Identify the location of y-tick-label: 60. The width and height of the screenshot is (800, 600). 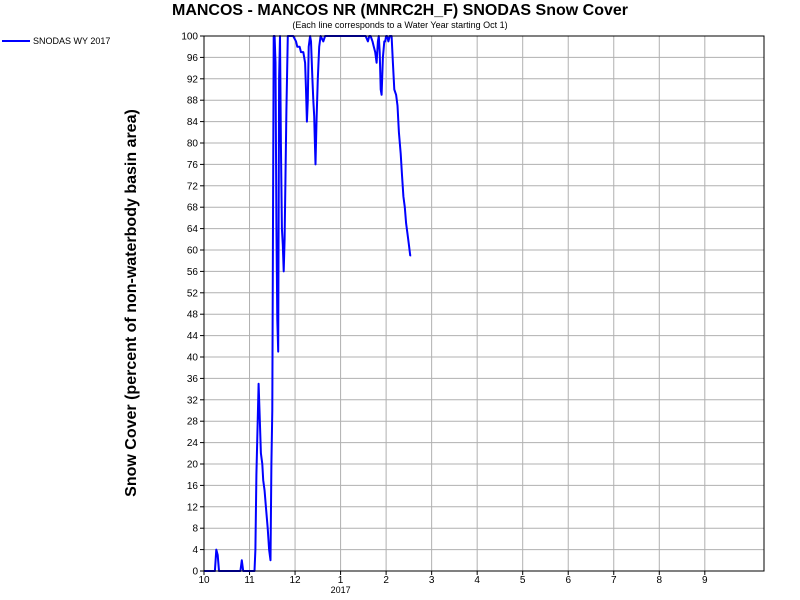
(193, 251).